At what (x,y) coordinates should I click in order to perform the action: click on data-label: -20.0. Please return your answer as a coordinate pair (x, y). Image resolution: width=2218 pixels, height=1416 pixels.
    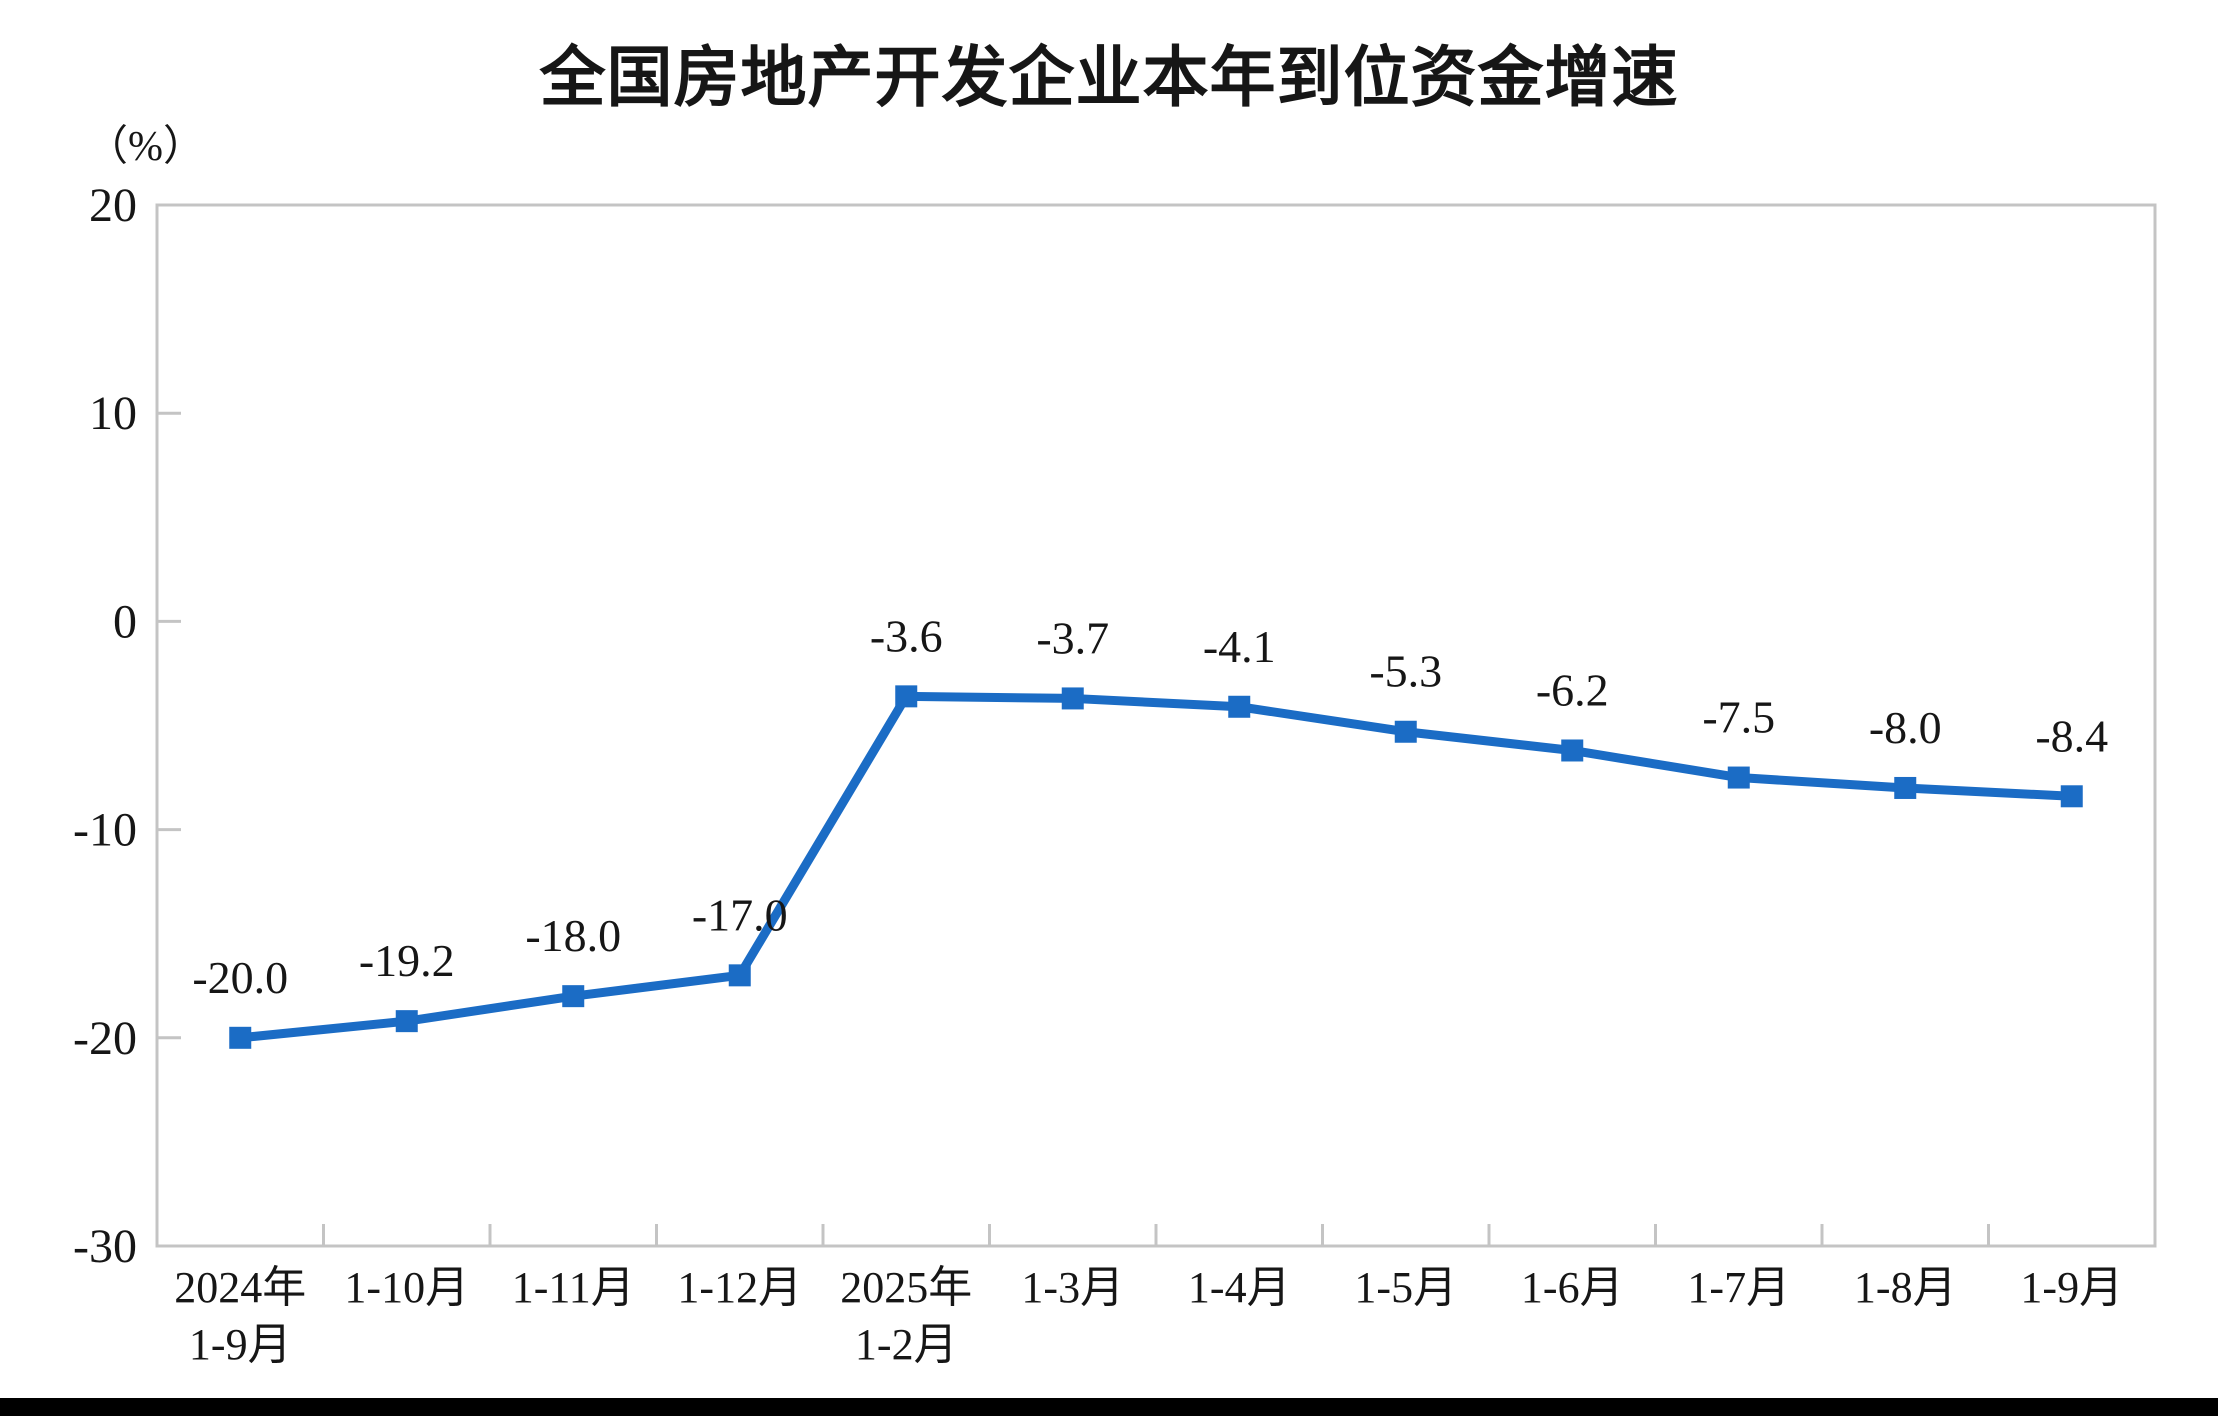
    Looking at the image, I should click on (240, 977).